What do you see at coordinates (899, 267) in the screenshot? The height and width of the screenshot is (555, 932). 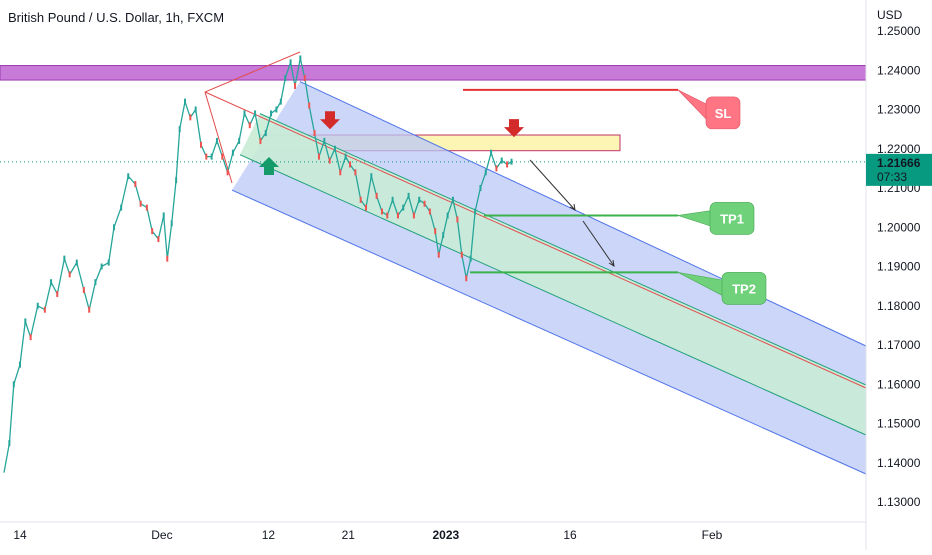 I see `y-tick-label: 1.19000` at bounding box center [899, 267].